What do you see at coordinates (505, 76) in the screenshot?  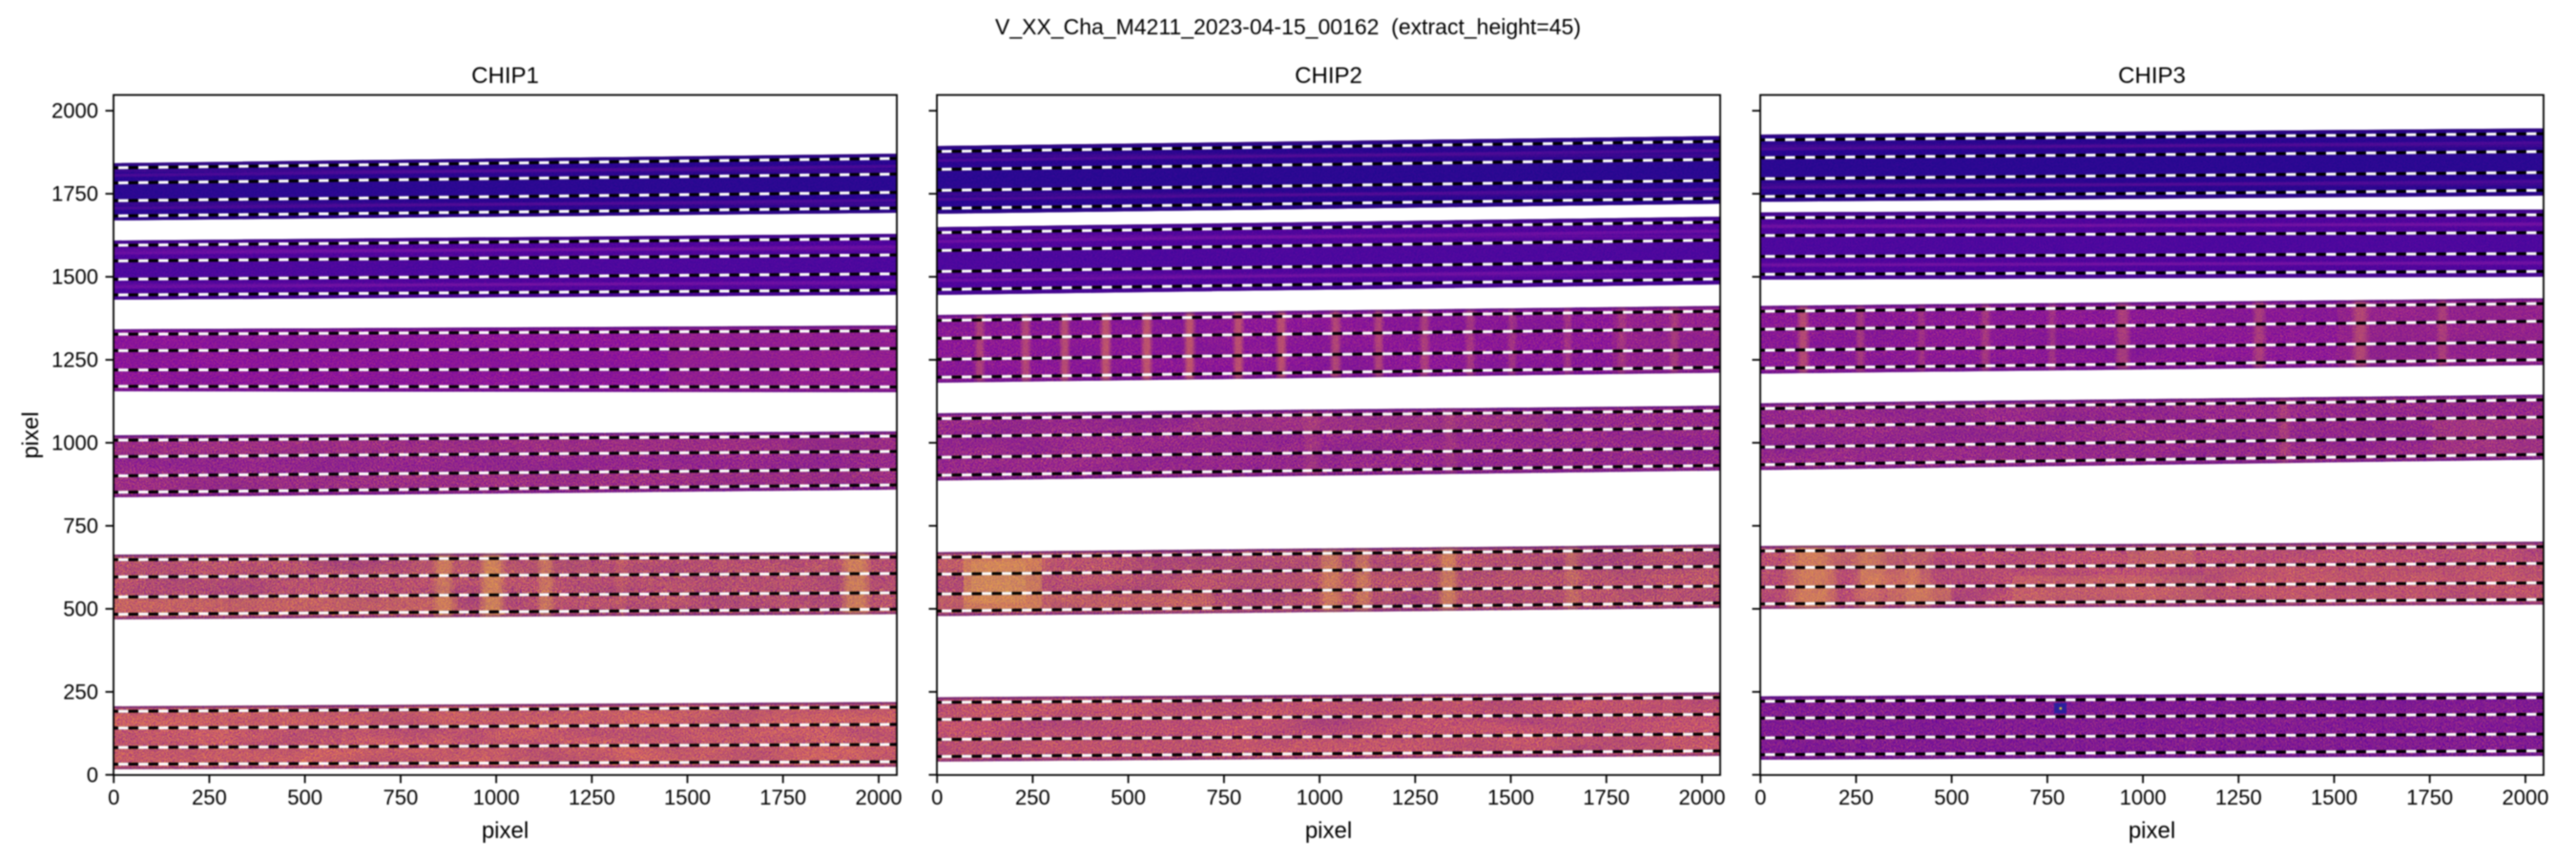 I see `svg-text: CHIP1` at bounding box center [505, 76].